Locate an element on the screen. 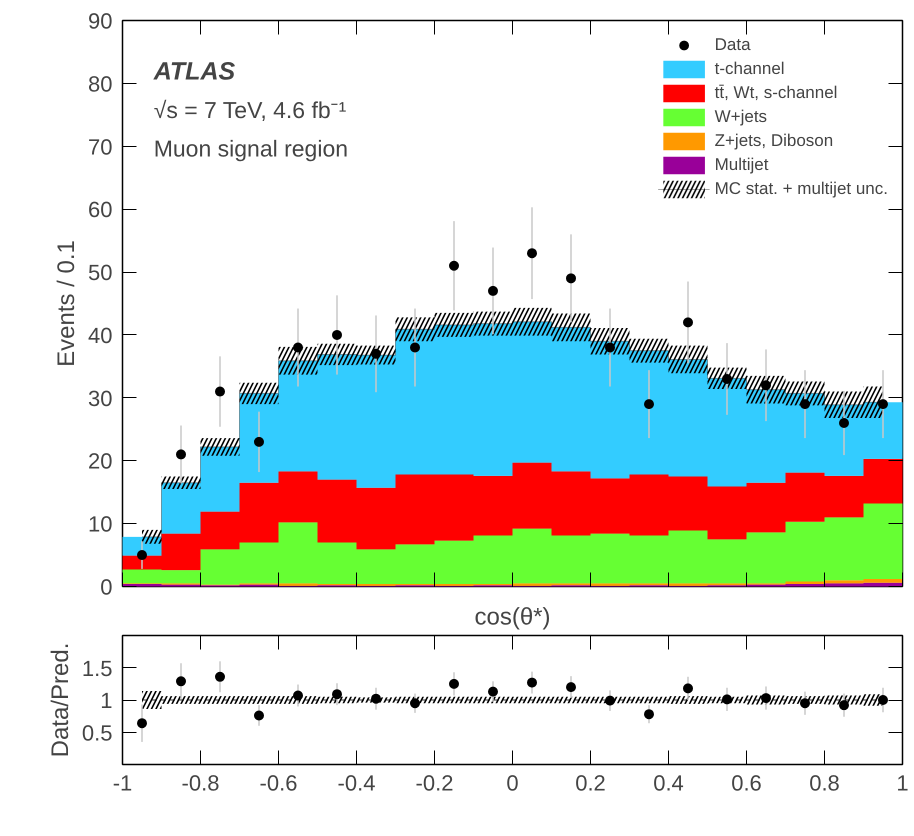 The width and height of the screenshot is (914, 836). y-axis-title: Events / 0.1 is located at coordinates (66, 303).